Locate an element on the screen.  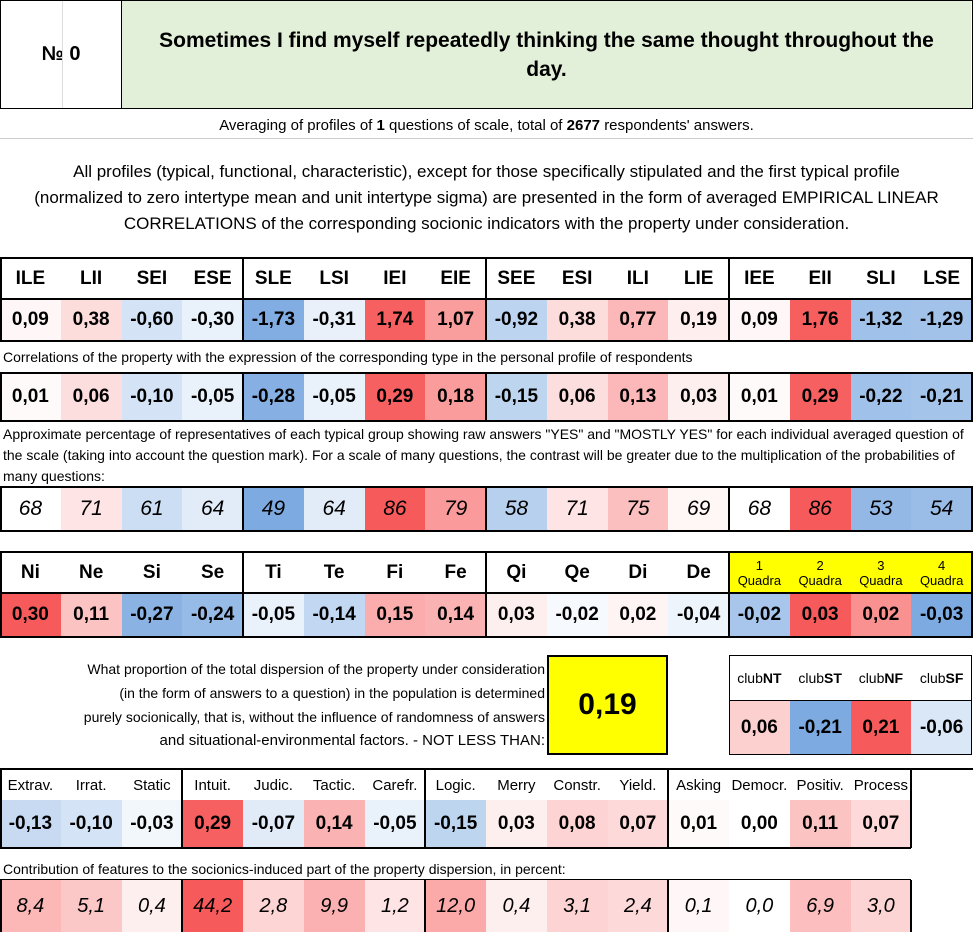
feature-contribution-Irrat: 5,1 is located at coordinates (91, 906).